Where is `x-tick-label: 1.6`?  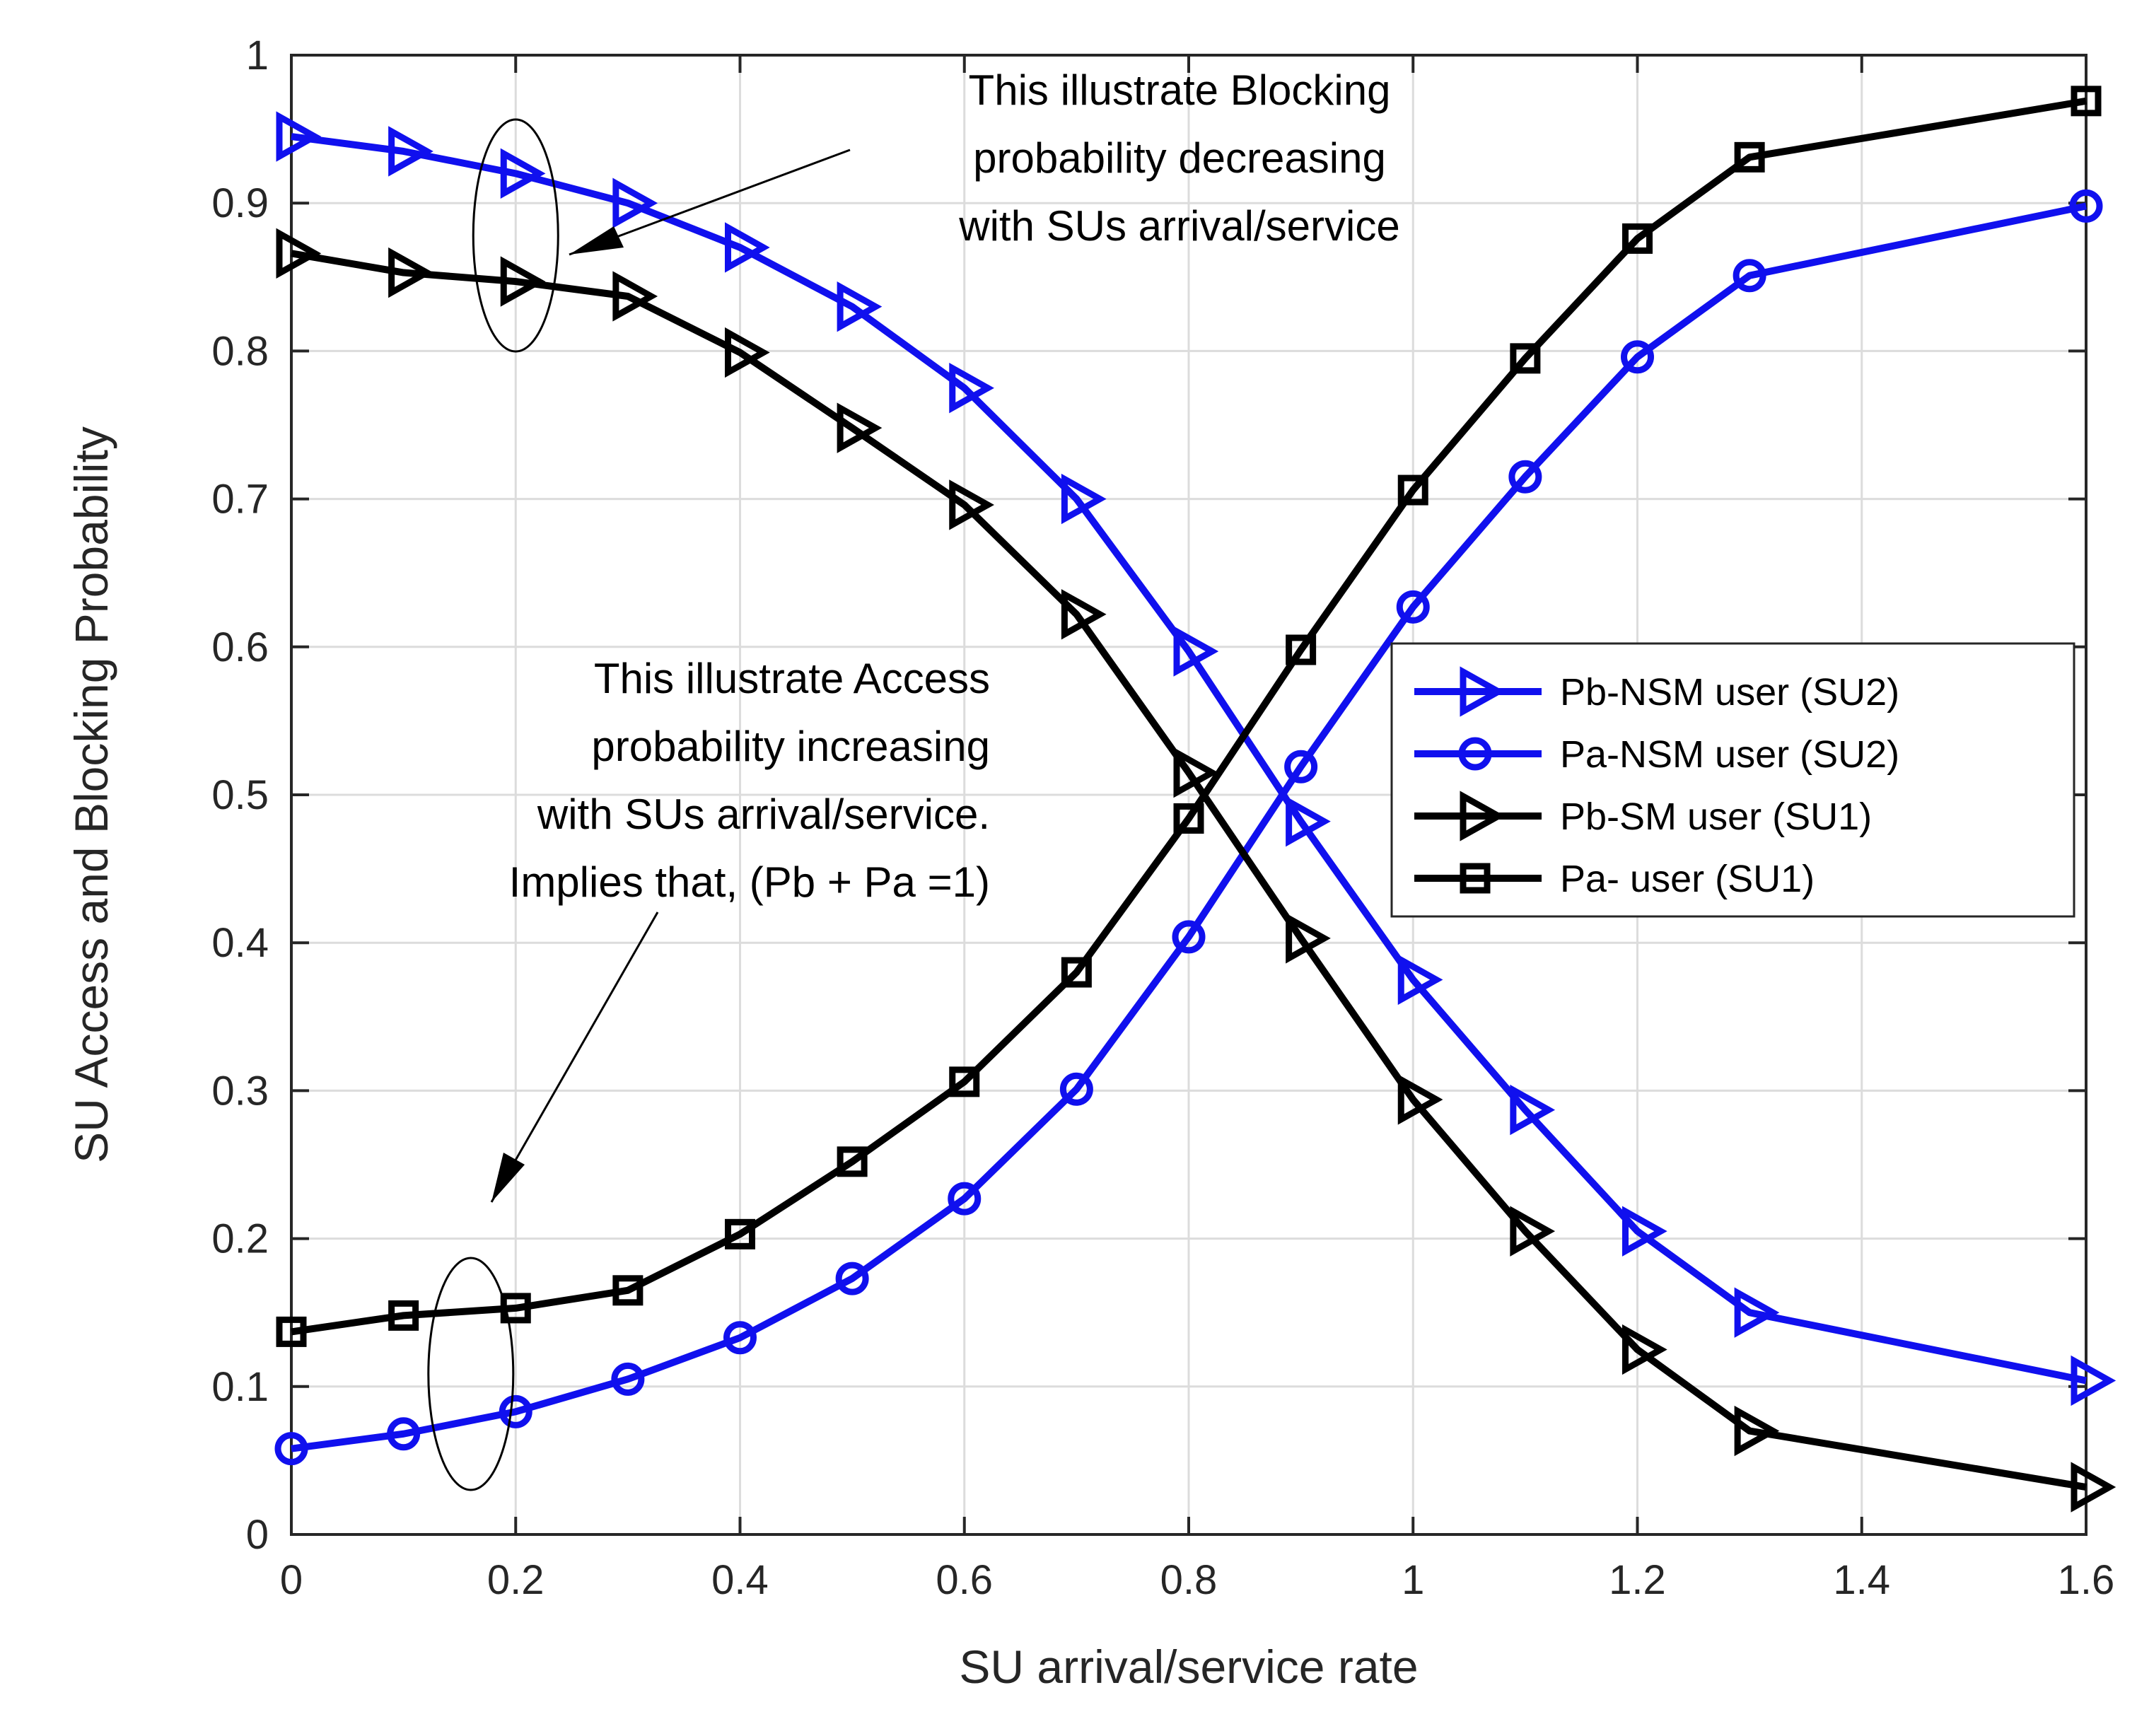 x-tick-label: 1.6 is located at coordinates (2086, 1580).